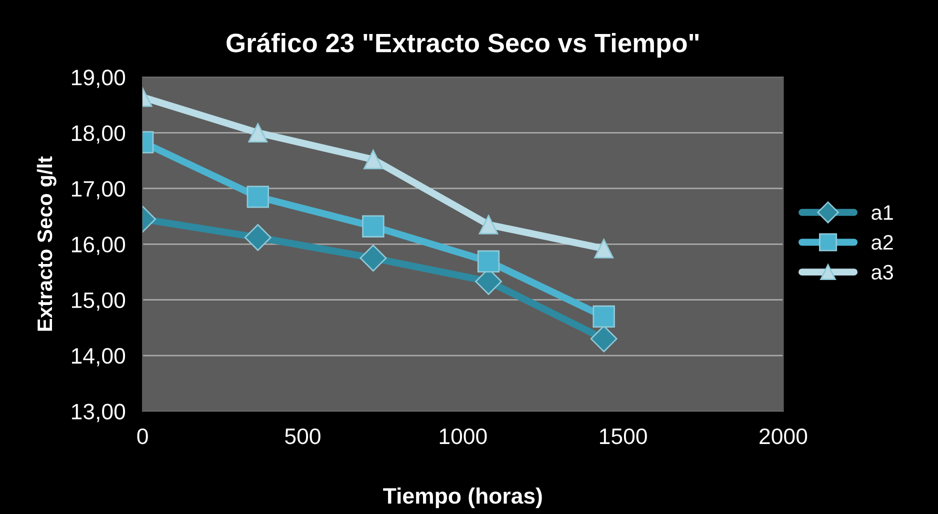 This screenshot has width=938, height=514. I want to click on x-tick-label: 1000, so click(463, 436).